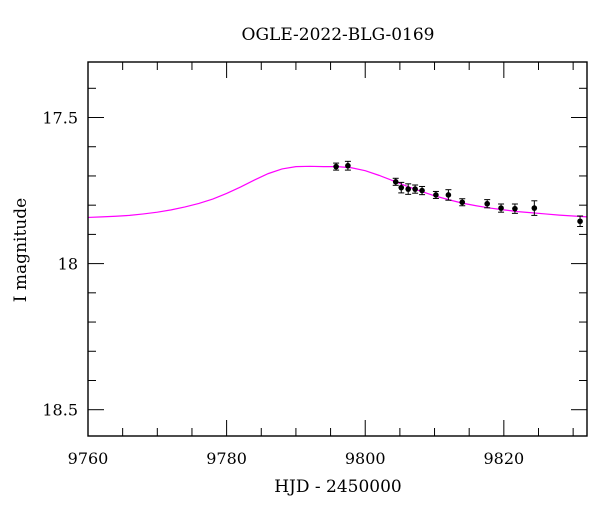 The height and width of the screenshot is (512, 600). I want to click on chart-title: OGLE-2022-BLG-0169, so click(338, 35).